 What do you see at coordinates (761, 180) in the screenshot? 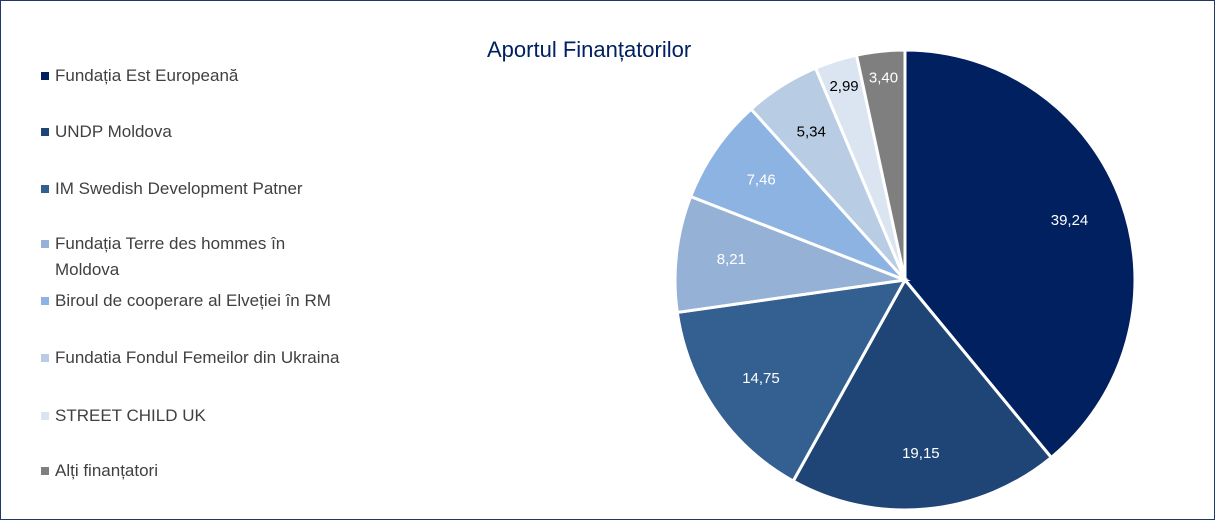
I see `data-label: 7,46` at bounding box center [761, 180].